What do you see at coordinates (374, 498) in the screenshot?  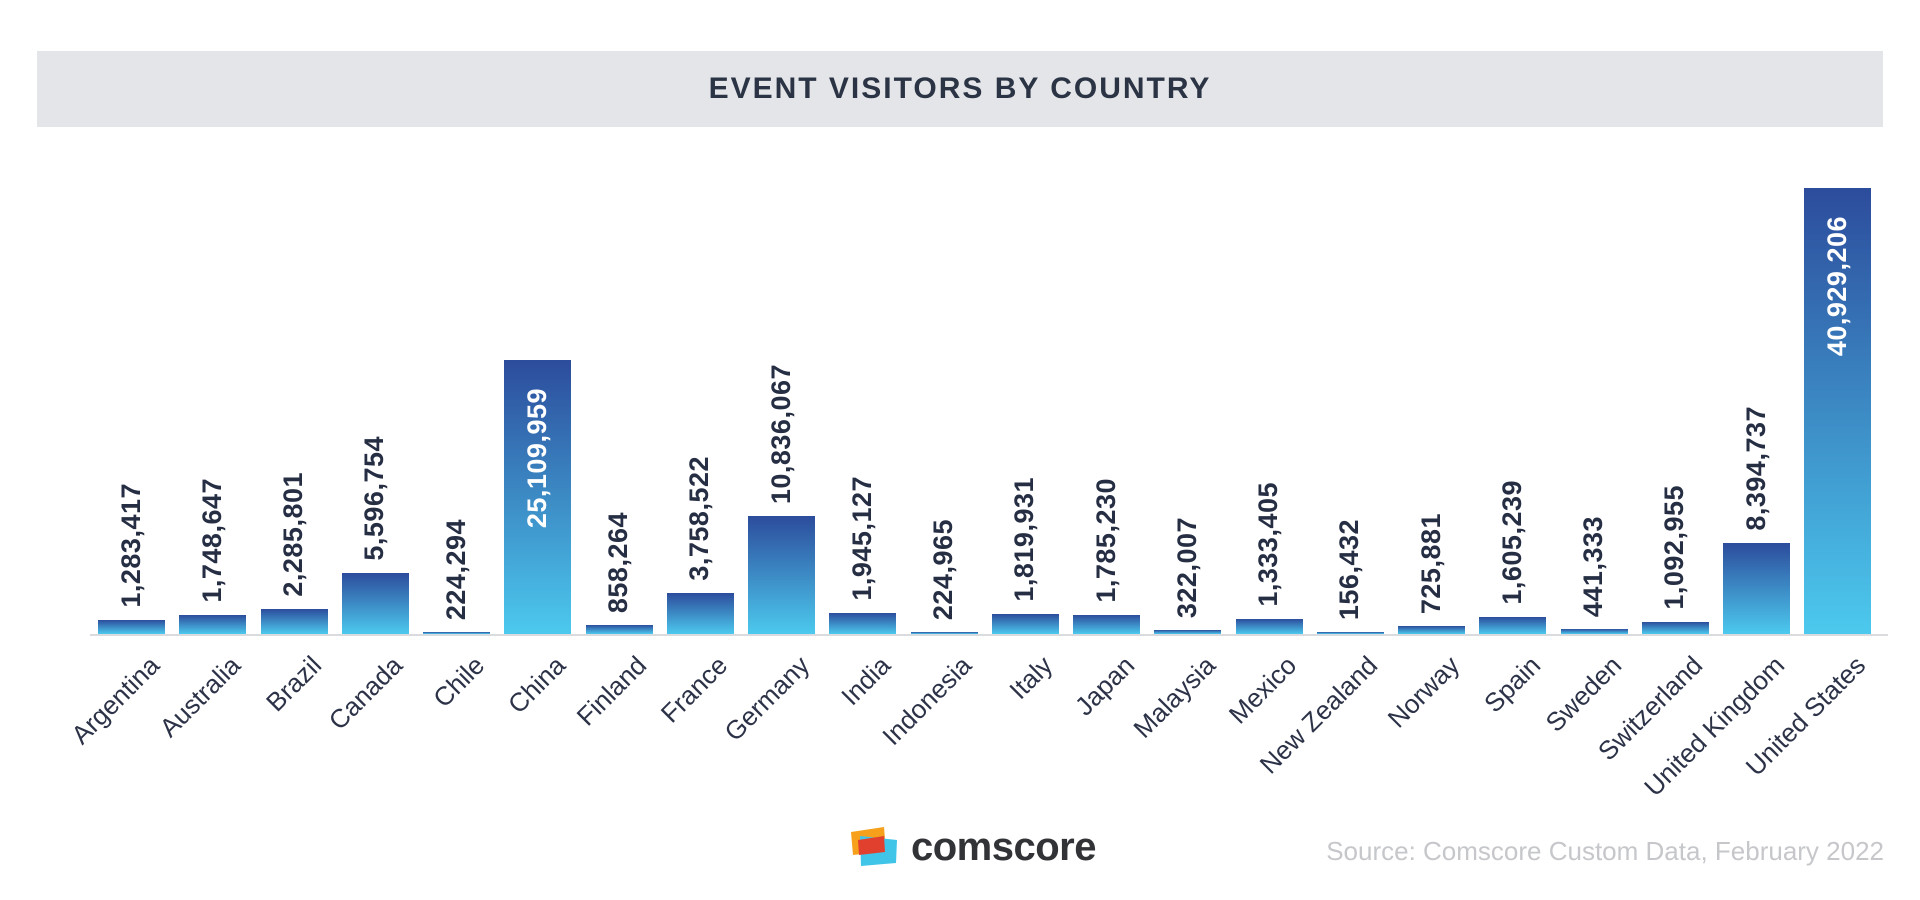 I see `bar-value-label: 5,596,754` at bounding box center [374, 498].